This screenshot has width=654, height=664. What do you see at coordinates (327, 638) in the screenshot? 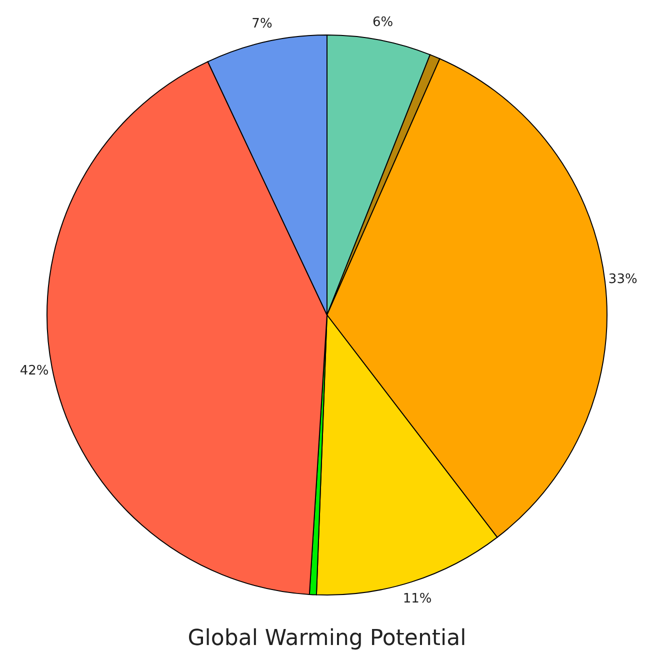
I see `text: Global Warming Potential` at bounding box center [327, 638].